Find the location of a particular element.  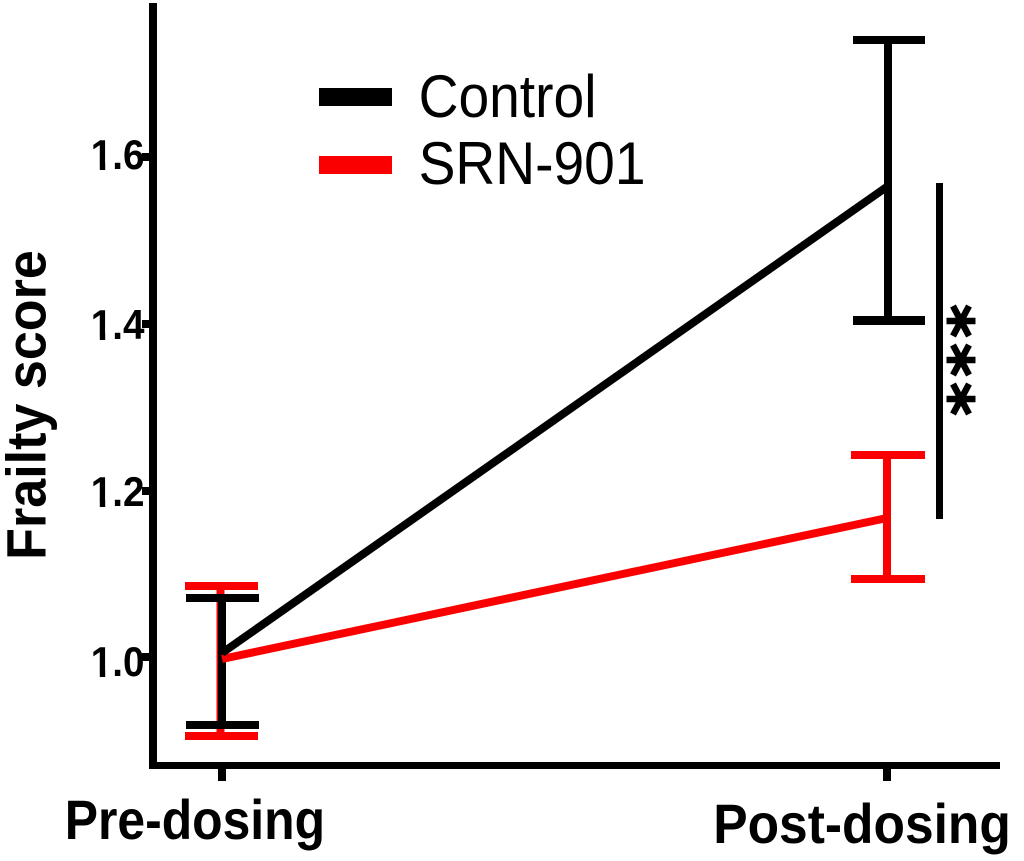

svg-text: 1.2 is located at coordinates (118, 491).